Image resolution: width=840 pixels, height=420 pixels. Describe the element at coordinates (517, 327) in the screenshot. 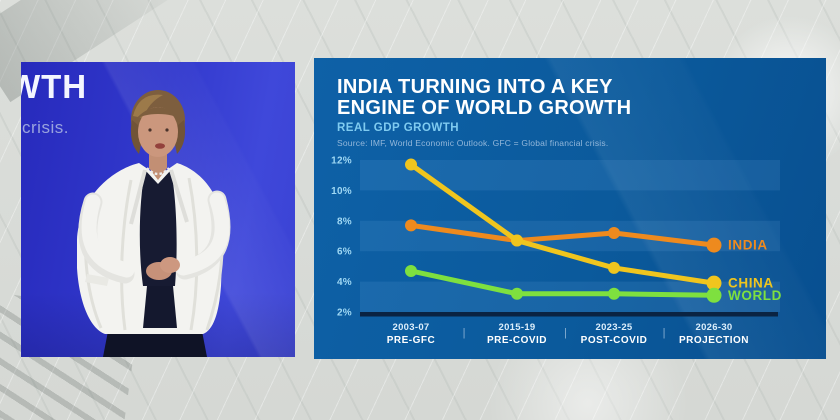

I see `x-tick-year: 2015-19` at that location.